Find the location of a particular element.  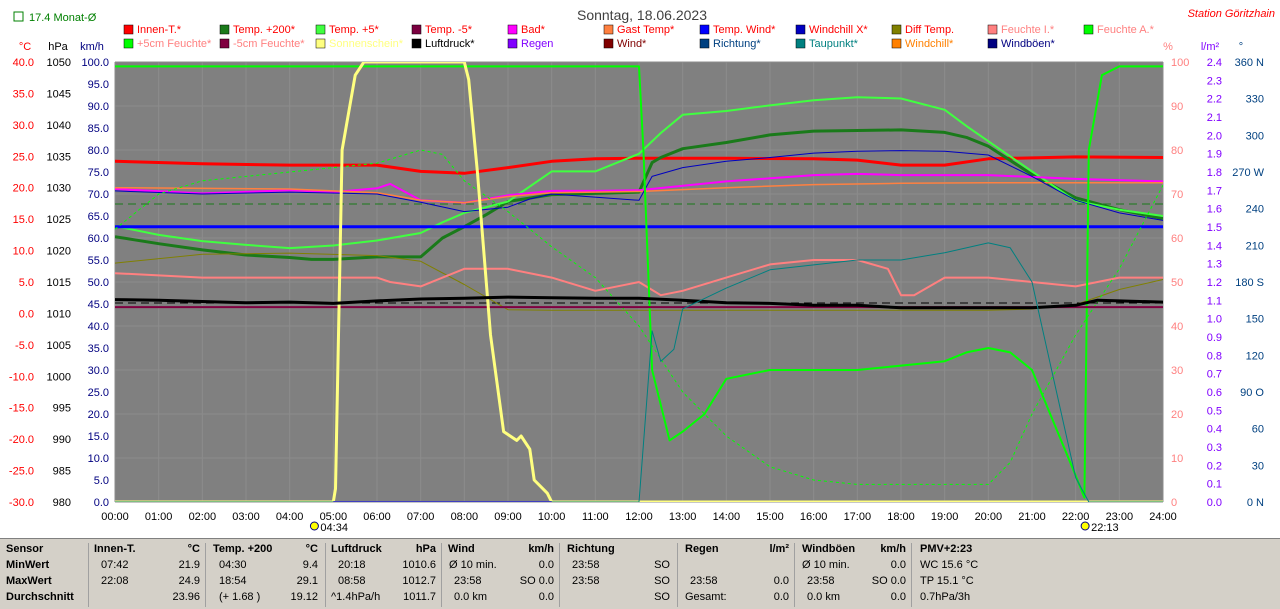

tick-rain: 2.0 is located at coordinates (1214, 136).